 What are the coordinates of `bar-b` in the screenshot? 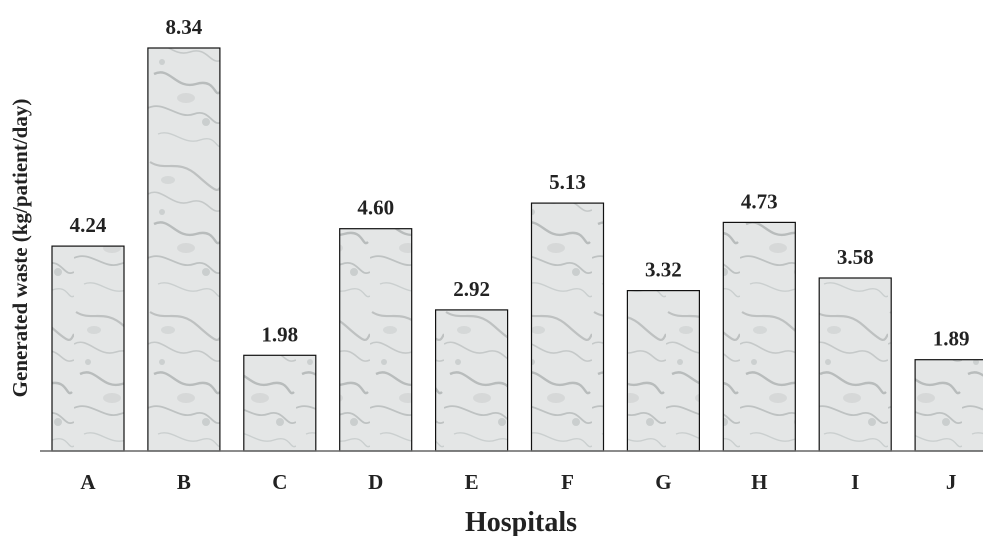 It's located at (184, 249).